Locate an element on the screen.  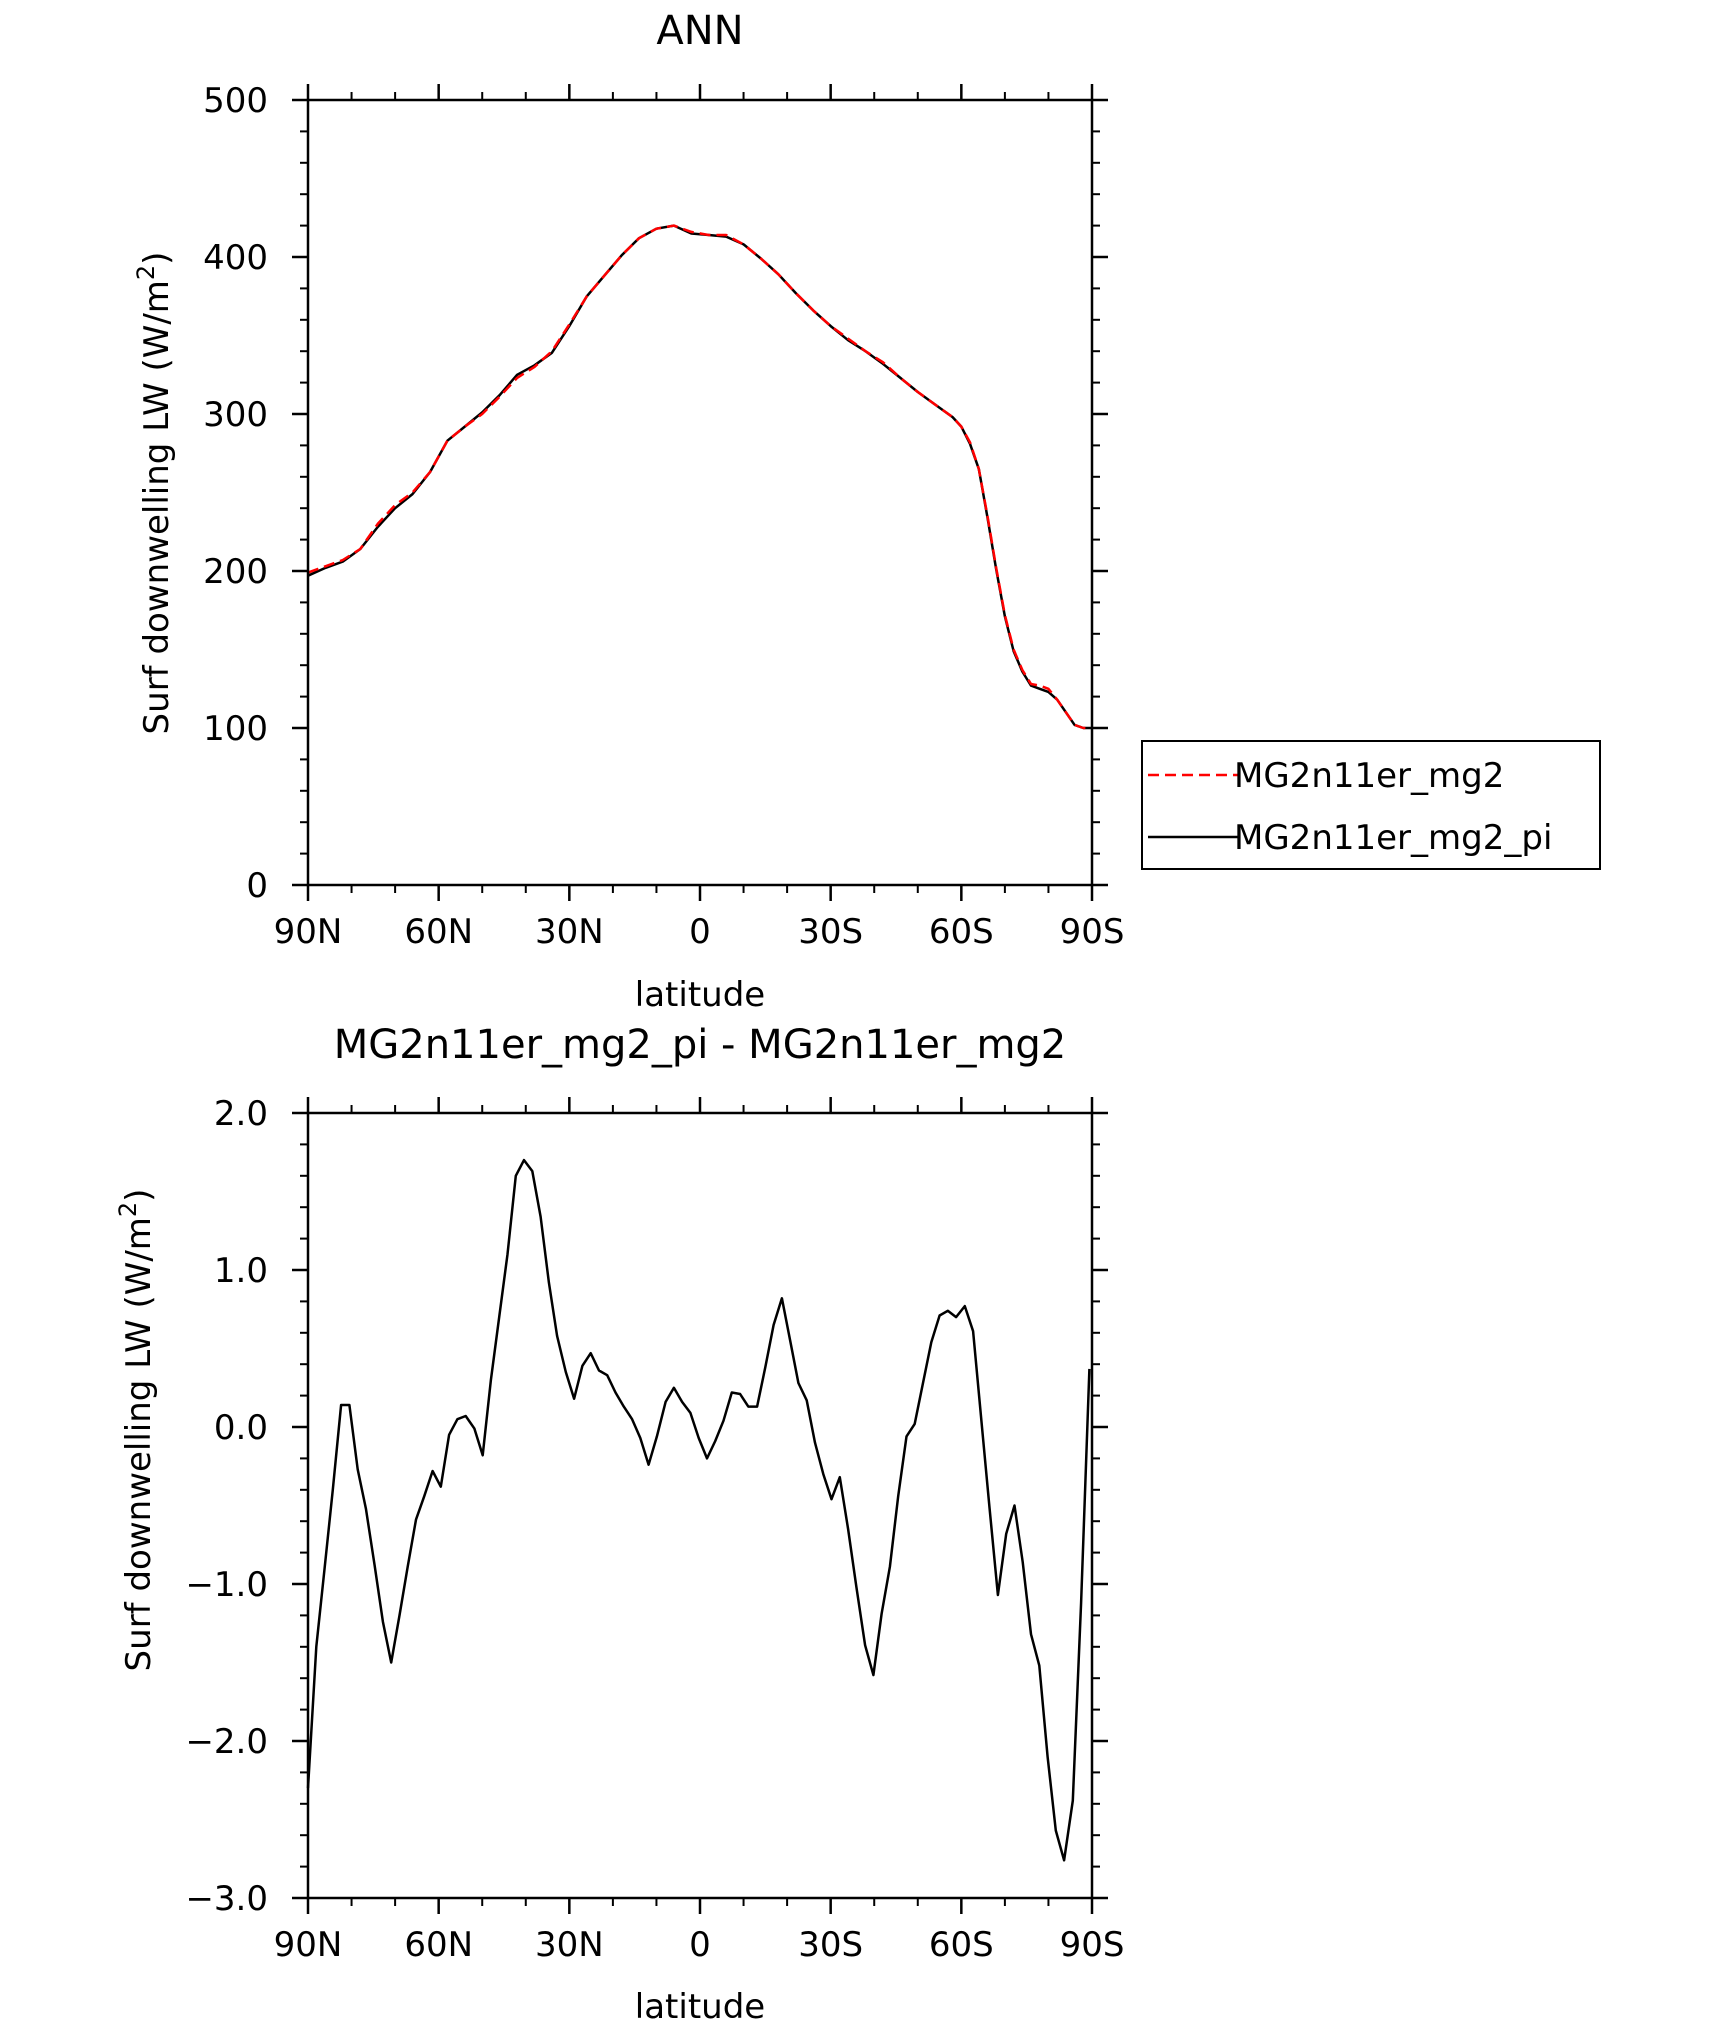
top-x-tick-label: 90N is located at coordinates (308, 932).